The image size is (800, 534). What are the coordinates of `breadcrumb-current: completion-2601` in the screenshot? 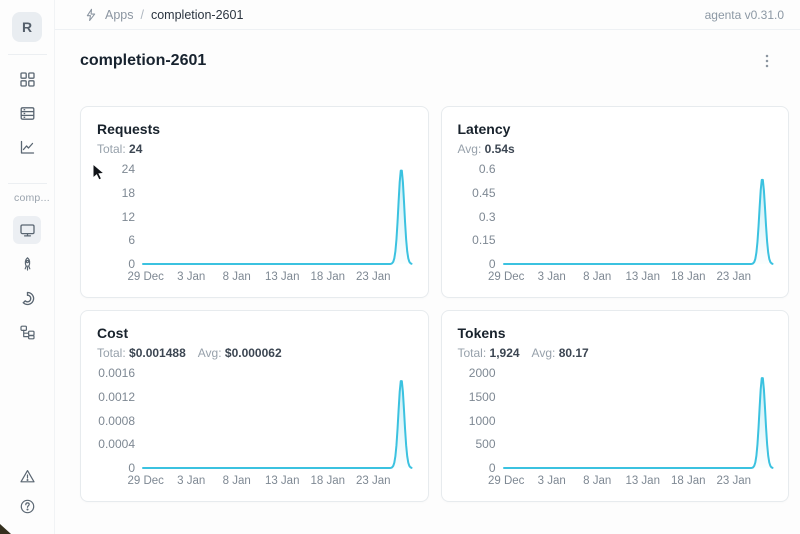 It's located at (197, 14).